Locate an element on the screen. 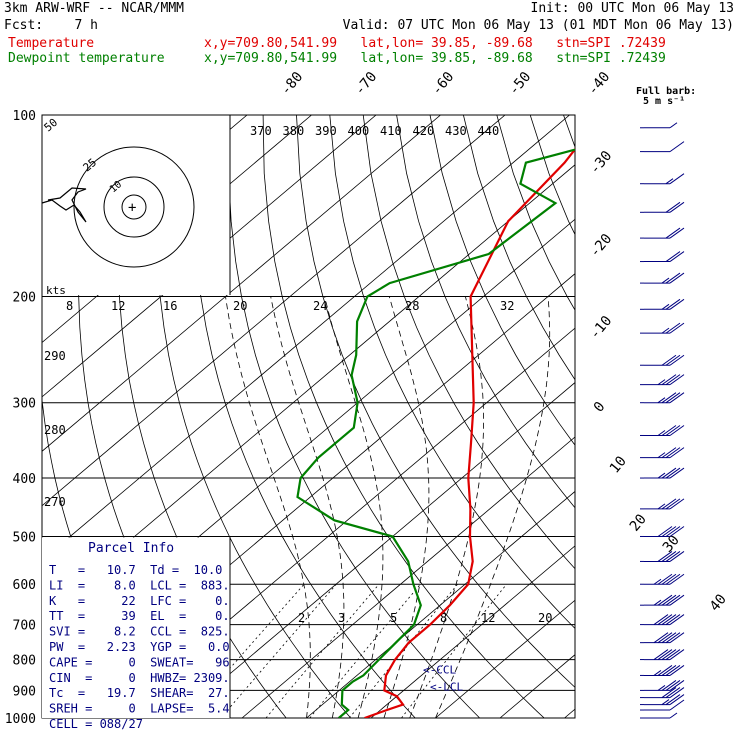 The height and width of the screenshot is (740, 740). parcel-info-row: CIN = 0 HWBZ= 2309. is located at coordinates (139, 678).